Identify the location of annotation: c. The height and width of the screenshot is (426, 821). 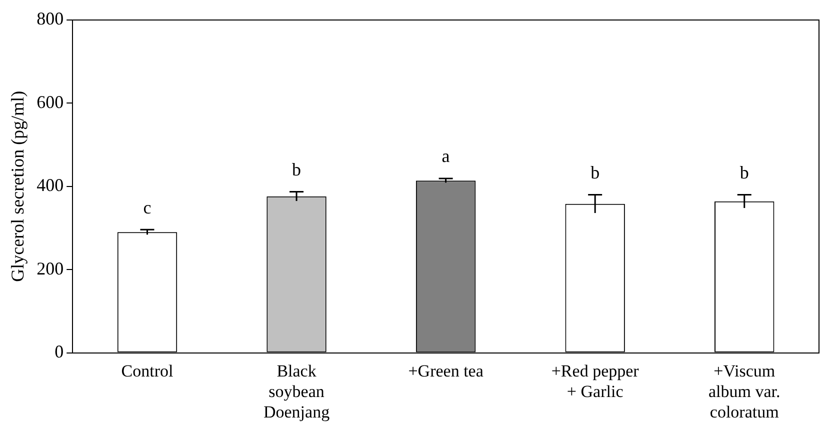
(147, 207).